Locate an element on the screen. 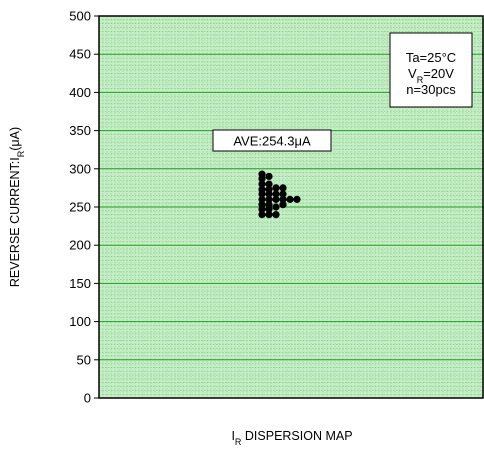 This screenshot has width=484, height=455. condition-line: n=30pcs is located at coordinates (431, 89).